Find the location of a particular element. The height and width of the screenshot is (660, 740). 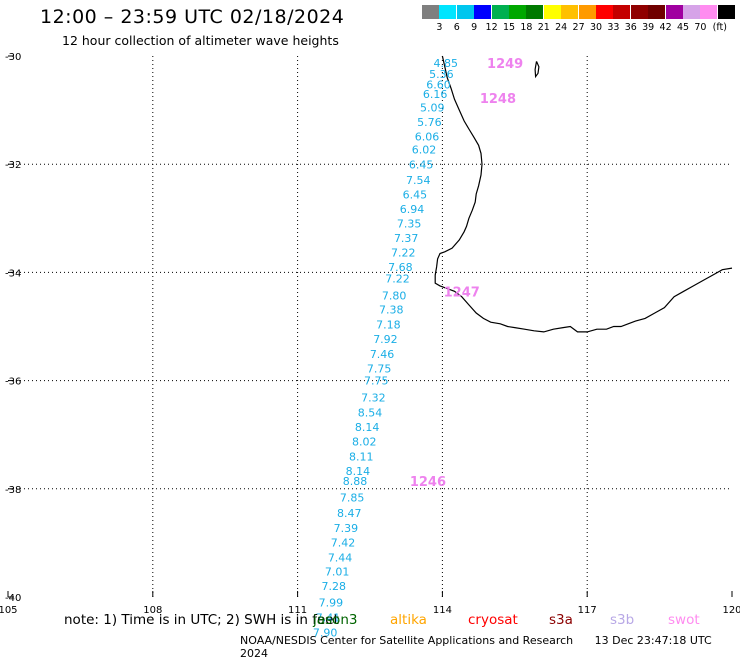

swh-value-label: 6.94 is located at coordinates (412, 209).